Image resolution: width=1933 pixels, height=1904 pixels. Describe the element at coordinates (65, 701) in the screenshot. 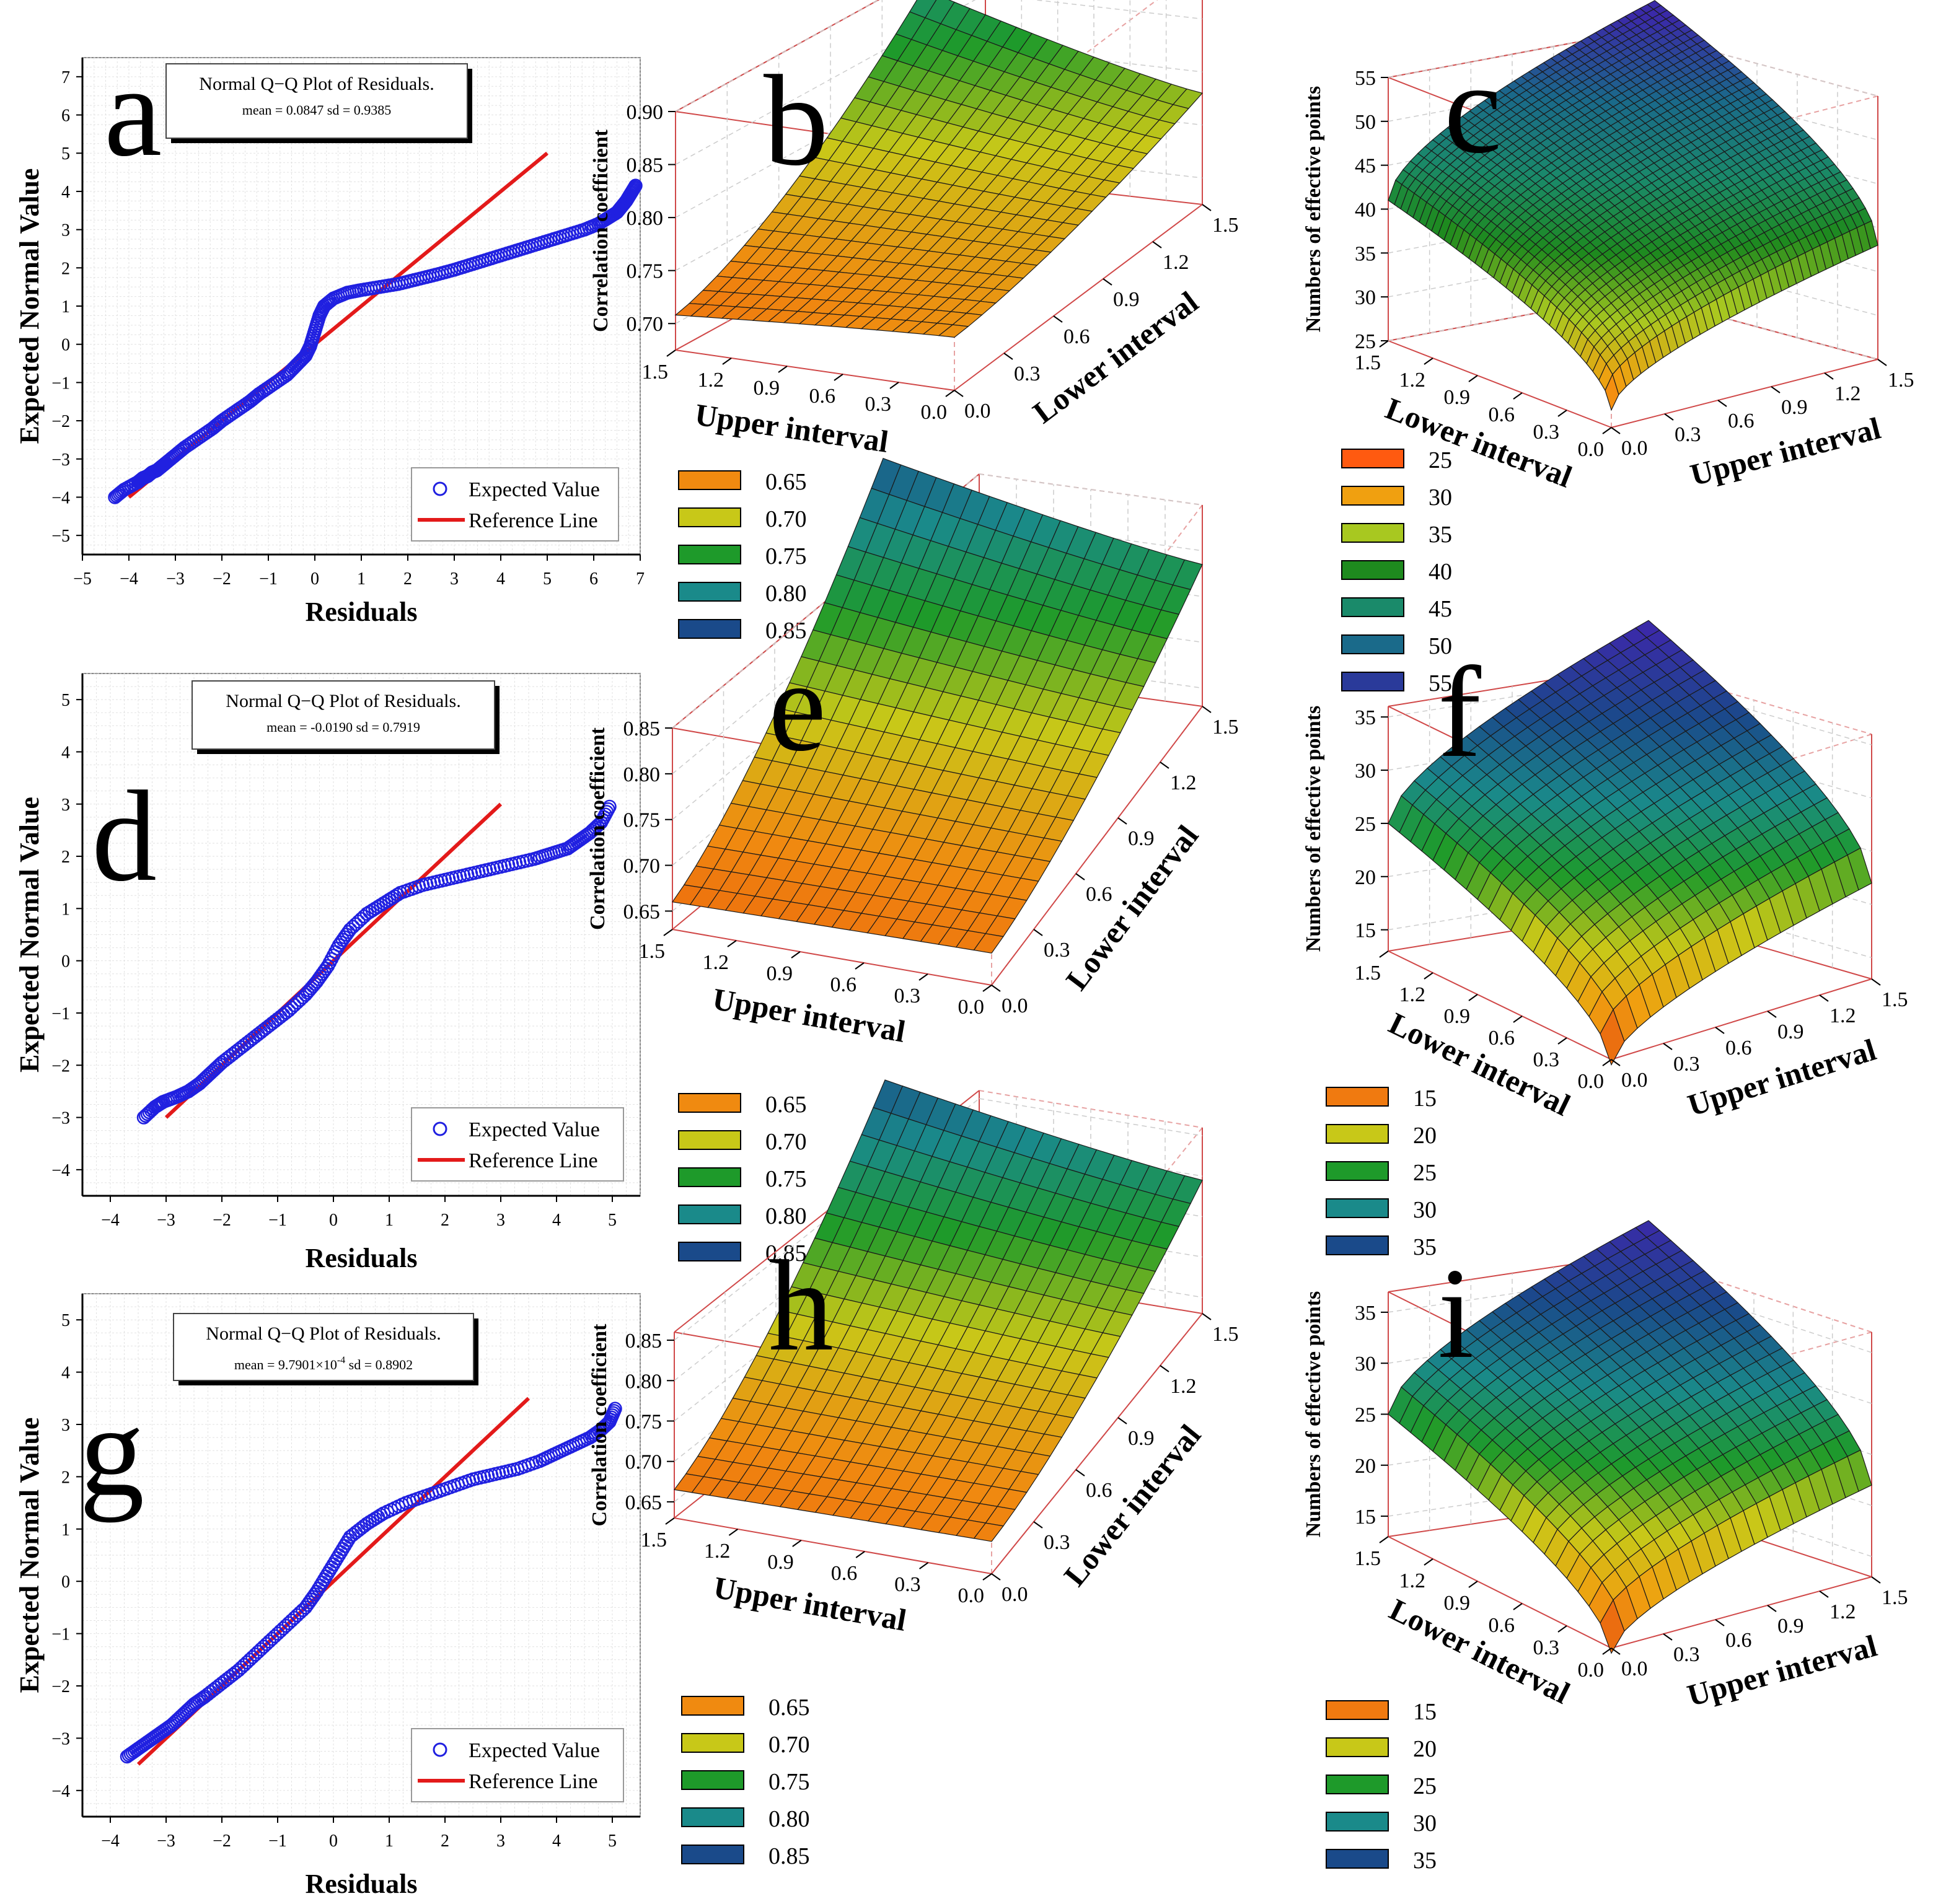

I see `y-tick-label: 5` at that location.